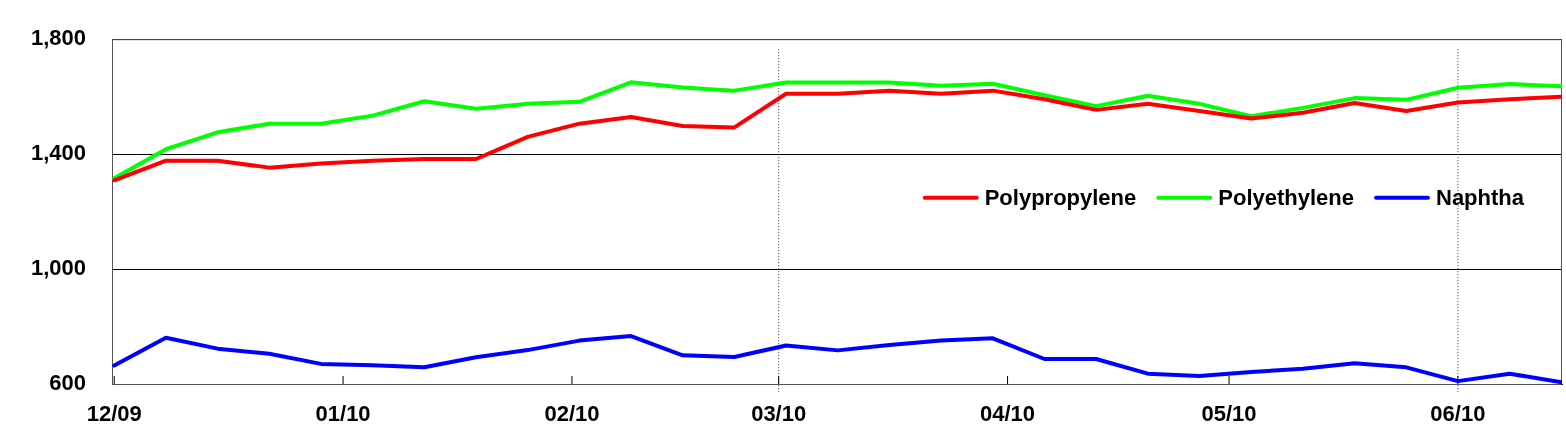  Describe the element at coordinates (1008, 414) in the screenshot. I see `x-tick-label: 04/10` at that location.